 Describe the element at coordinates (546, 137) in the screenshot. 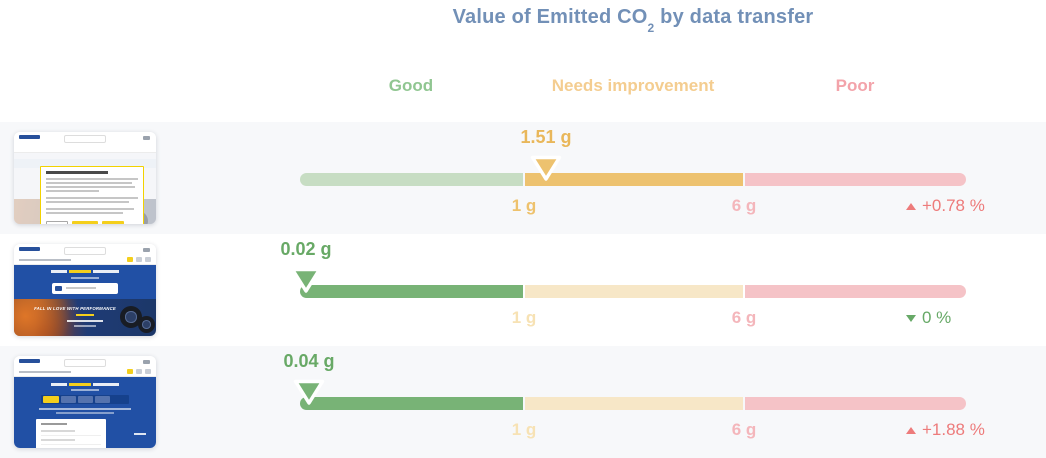

I see `value-label: 1.51 g` at that location.